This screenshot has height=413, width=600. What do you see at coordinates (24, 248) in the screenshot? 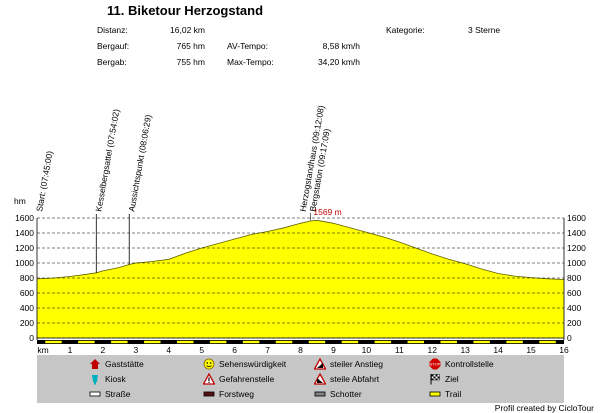
I see `y-tick-label-left: 1200` at bounding box center [24, 248].